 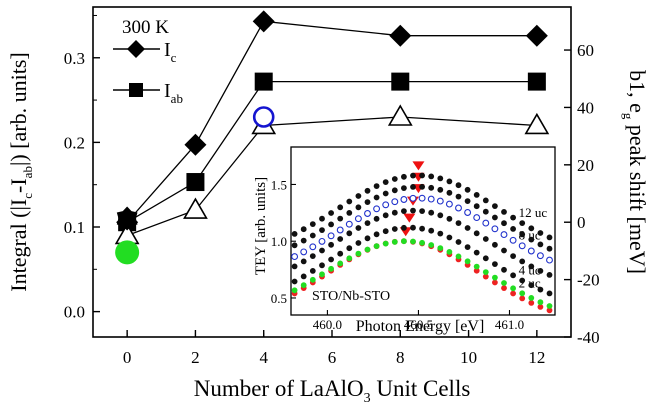 I want to click on y-left-tick-label: 0.0, so click(x=74, y=312).